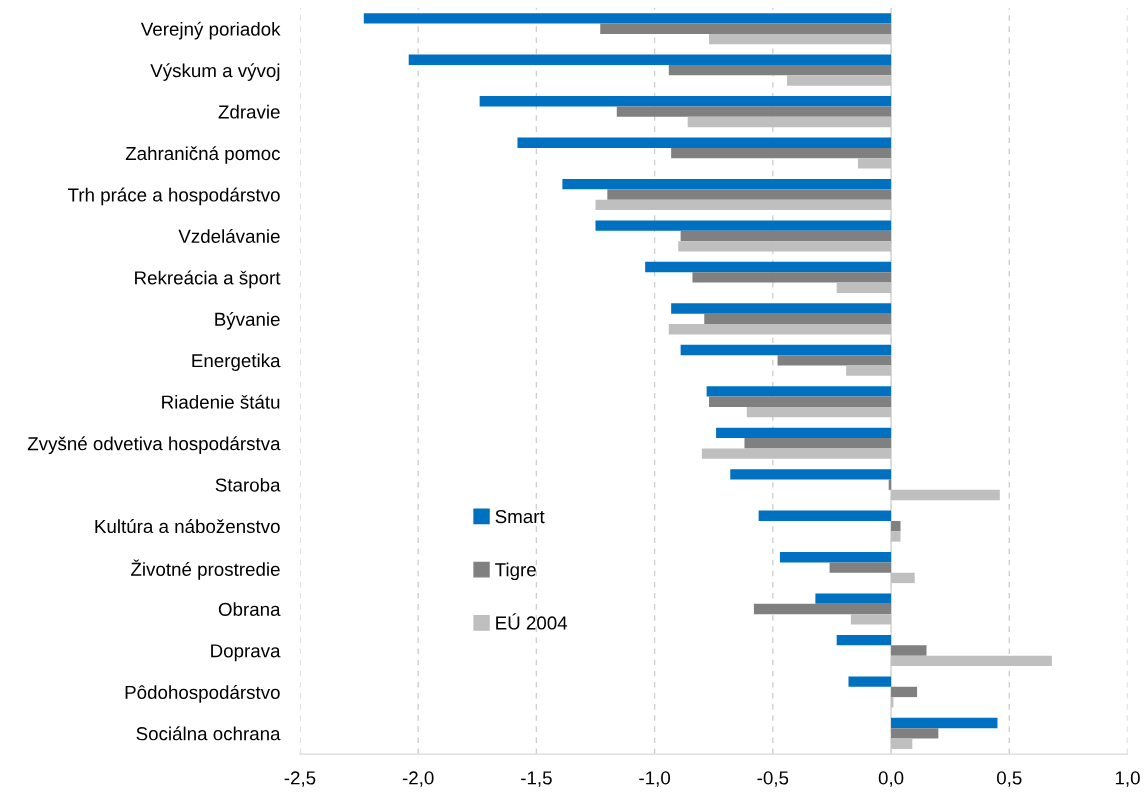  I want to click on legend-label: Smart, so click(520, 516).